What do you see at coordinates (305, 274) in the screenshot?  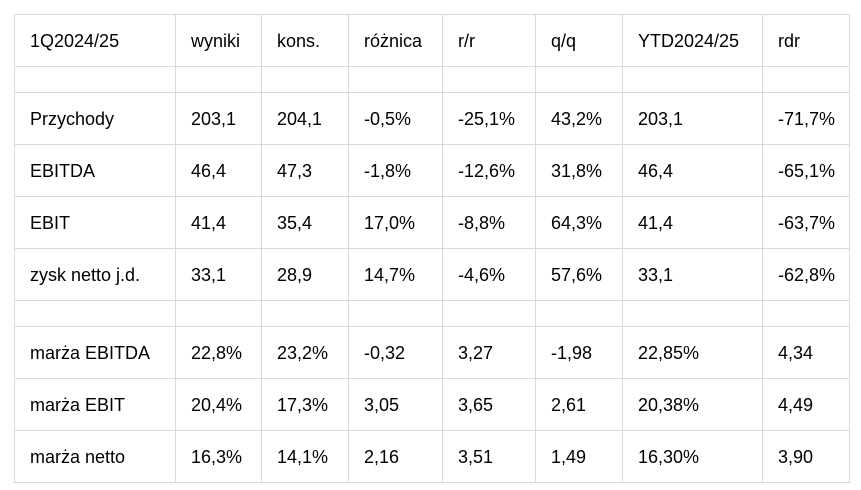 I see `value-cell: 28,9` at bounding box center [305, 274].